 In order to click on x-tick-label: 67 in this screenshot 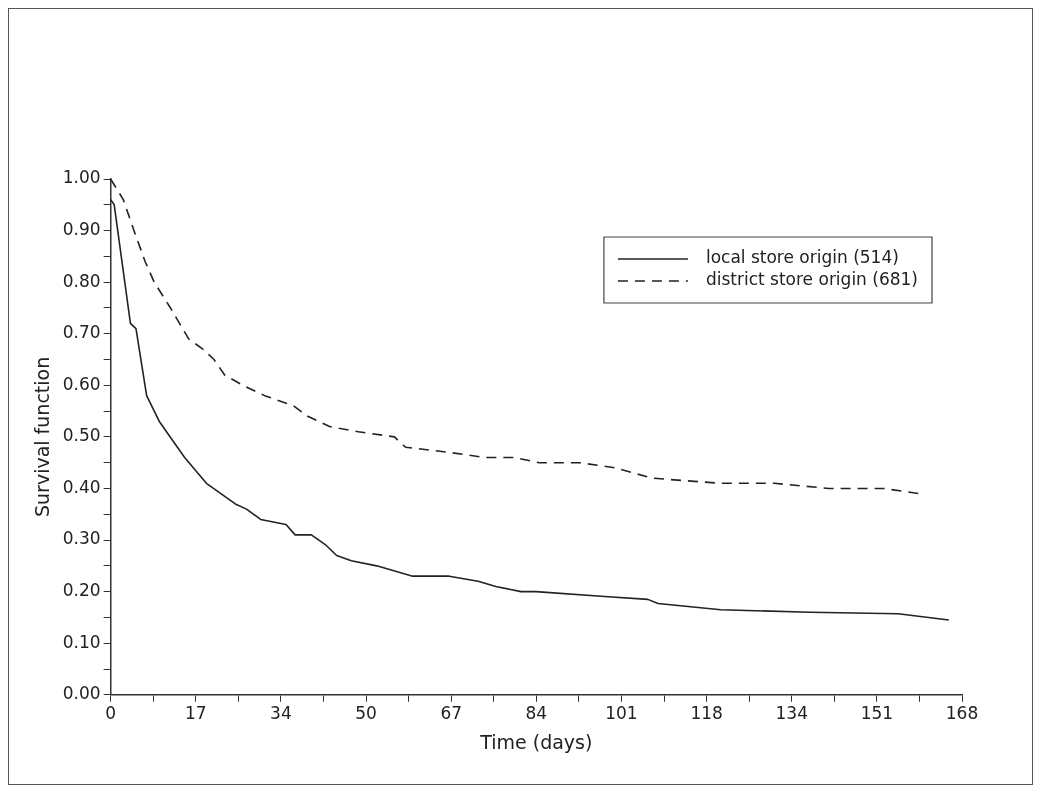, I will do `click(451, 713)`.